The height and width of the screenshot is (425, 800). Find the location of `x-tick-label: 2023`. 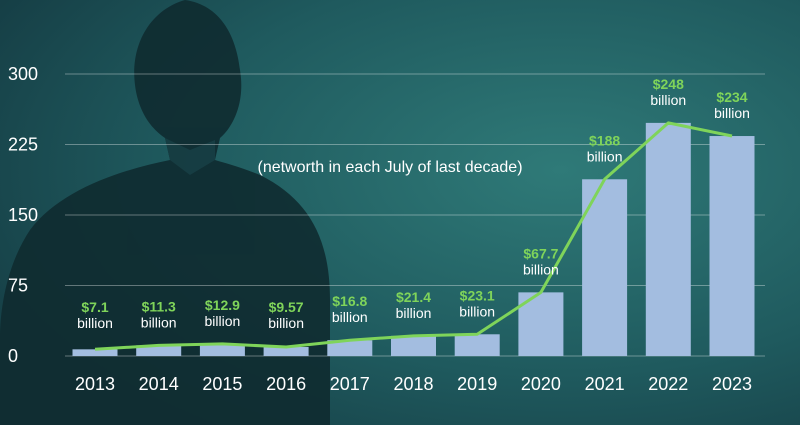

x-tick-label: 2023 is located at coordinates (732, 384).